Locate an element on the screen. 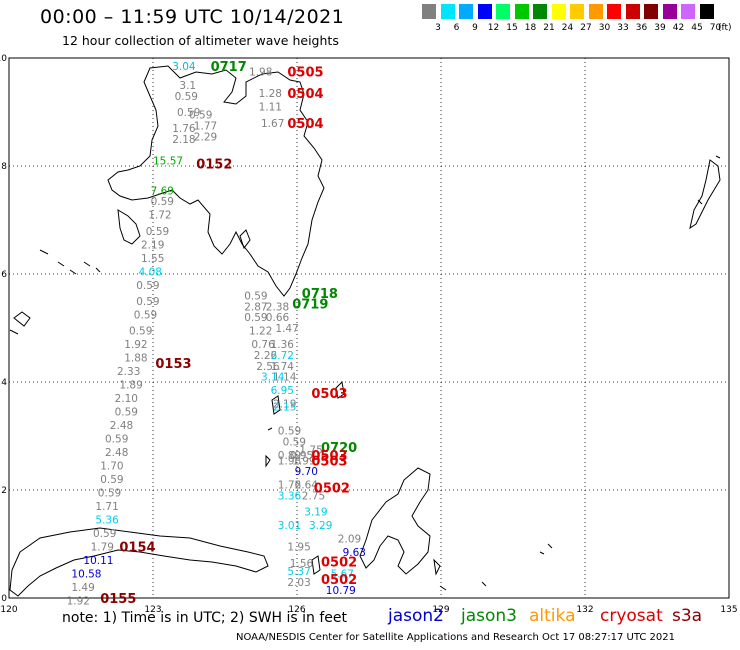 The image size is (740, 650). swh-value: 2.10 is located at coordinates (126, 399).